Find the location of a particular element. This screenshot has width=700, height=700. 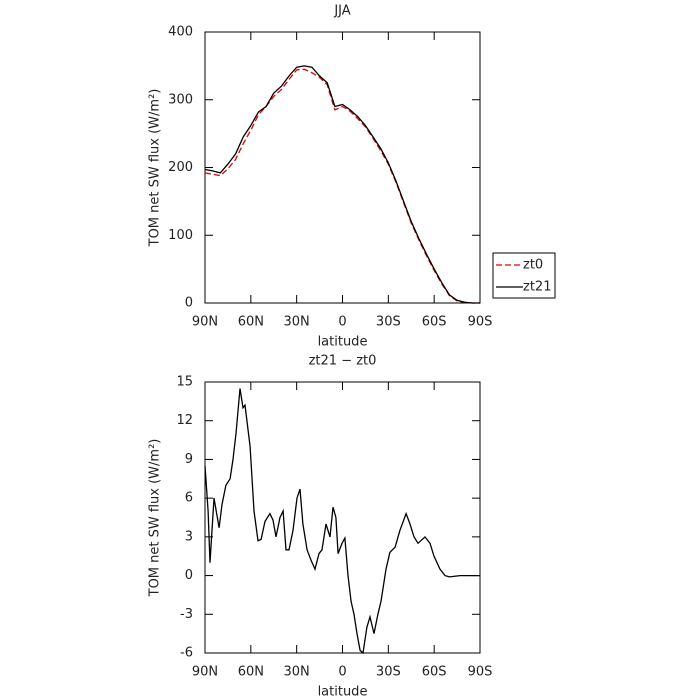

chart-title: zt21 − zt0 is located at coordinates (343, 361).